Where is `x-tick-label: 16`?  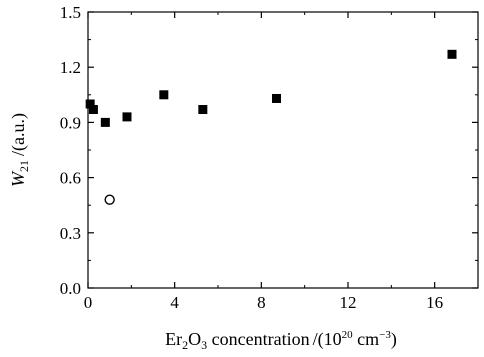 x-tick-label: 16 is located at coordinates (434, 302).